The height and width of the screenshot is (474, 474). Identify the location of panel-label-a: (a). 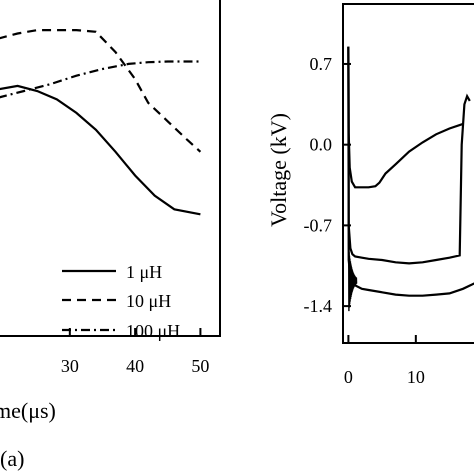
(12, 458).